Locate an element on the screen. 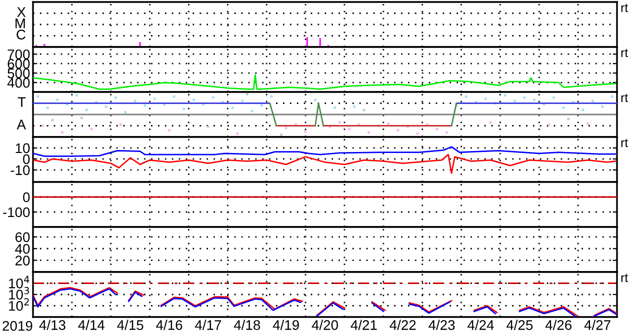  x-tick-label: 4/13 is located at coordinates (52, 325).